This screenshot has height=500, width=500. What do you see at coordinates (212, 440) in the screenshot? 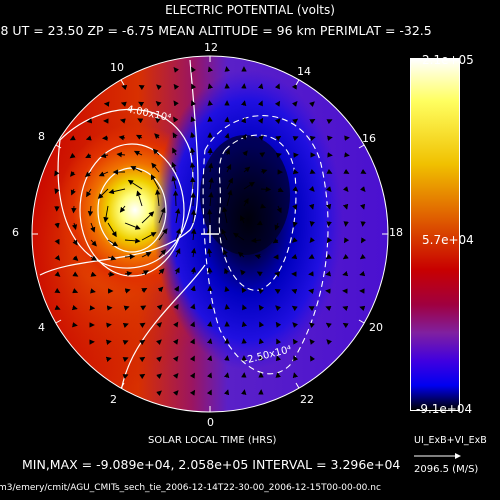
I see `x-axis-label: SOLAR LOCAL TIME (HRS)` at bounding box center [212, 440].